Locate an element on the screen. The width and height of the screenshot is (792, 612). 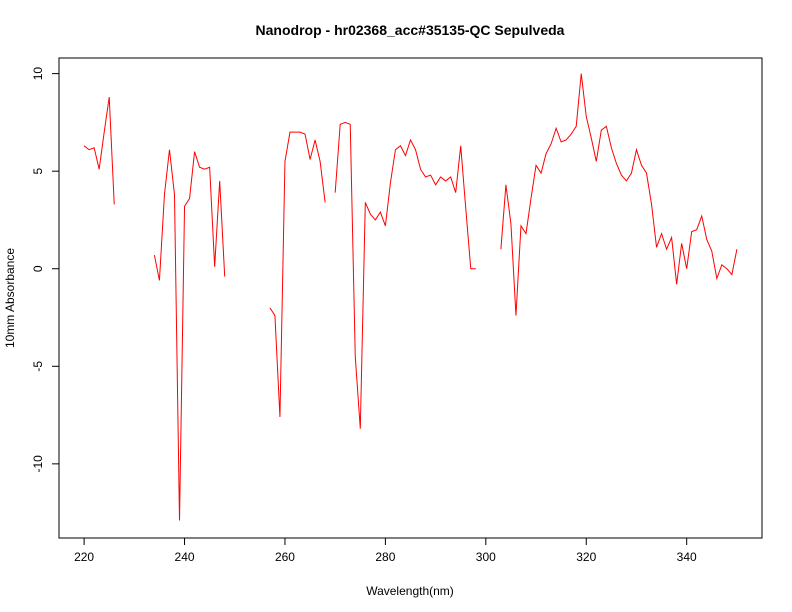
x-axis-label: Wavelength(nm) is located at coordinates (410, 591).